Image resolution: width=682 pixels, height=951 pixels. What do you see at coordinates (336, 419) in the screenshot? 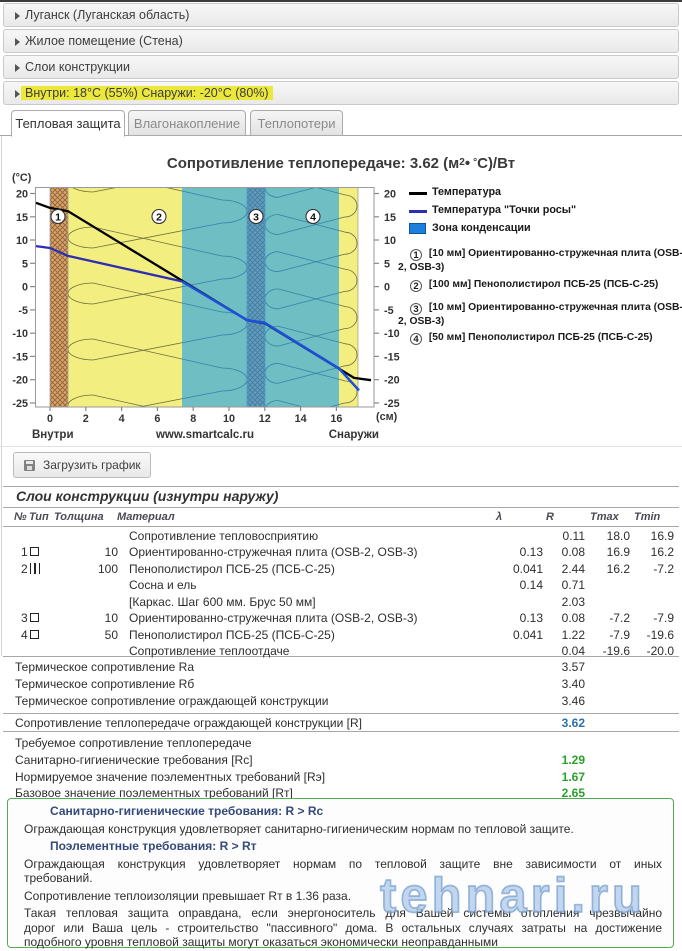
I see `svg-text: 16` at bounding box center [336, 419].